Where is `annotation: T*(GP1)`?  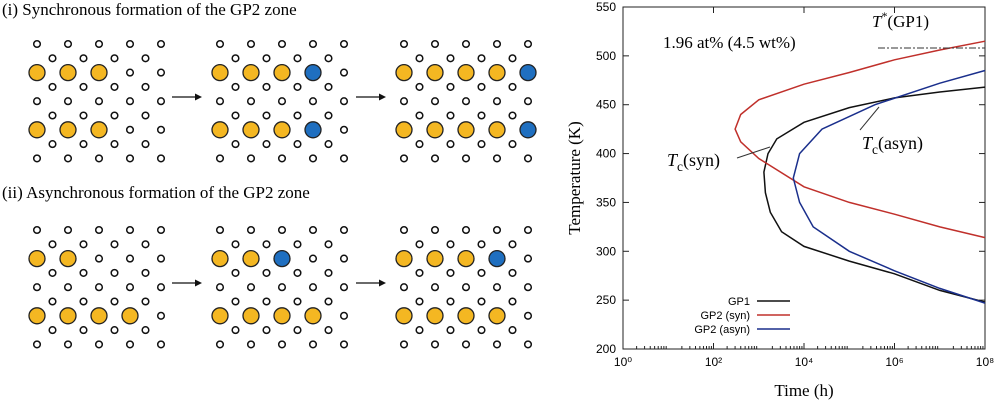
annotation: T*(GP1) is located at coordinates (900, 20).